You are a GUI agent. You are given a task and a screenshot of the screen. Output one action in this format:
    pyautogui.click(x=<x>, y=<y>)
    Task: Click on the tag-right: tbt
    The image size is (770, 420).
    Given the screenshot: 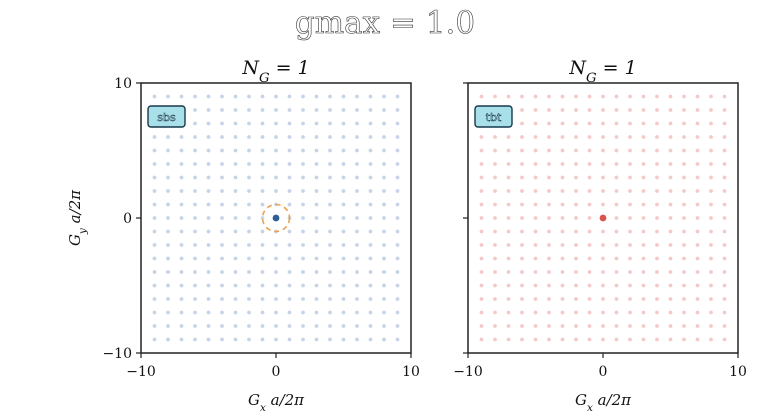 What is the action you would take?
    pyautogui.click(x=493, y=116)
    